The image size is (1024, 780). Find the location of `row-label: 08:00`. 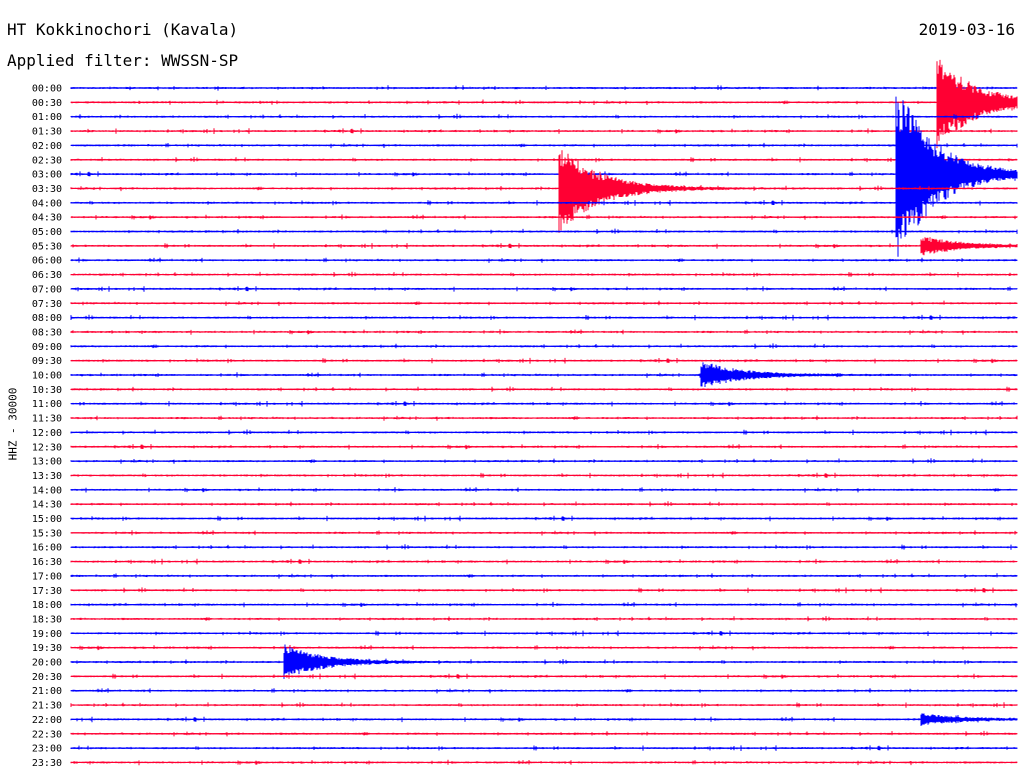

row-label: 08:00 is located at coordinates (47, 318).